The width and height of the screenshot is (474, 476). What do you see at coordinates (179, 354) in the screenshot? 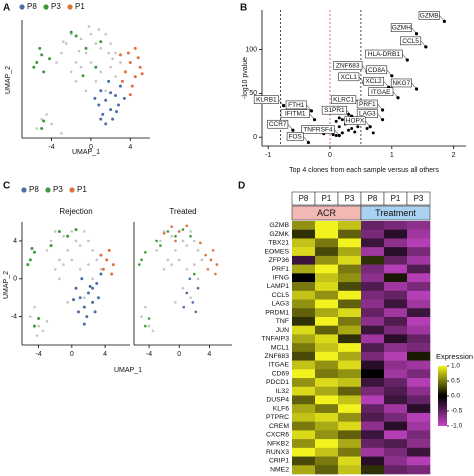
I see `x-tick-label: 0` at bounding box center [179, 354].